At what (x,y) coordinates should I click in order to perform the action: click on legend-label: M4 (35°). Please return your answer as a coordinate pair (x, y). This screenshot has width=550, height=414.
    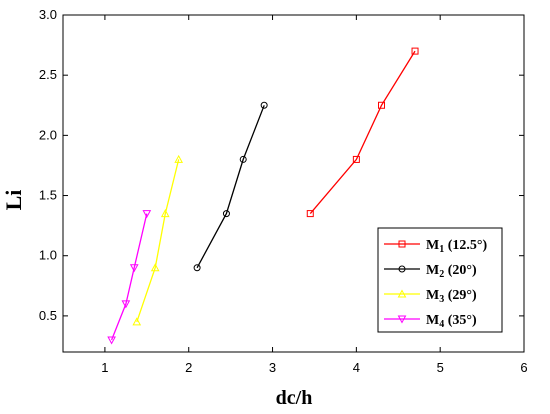
    Looking at the image, I should click on (451, 321).